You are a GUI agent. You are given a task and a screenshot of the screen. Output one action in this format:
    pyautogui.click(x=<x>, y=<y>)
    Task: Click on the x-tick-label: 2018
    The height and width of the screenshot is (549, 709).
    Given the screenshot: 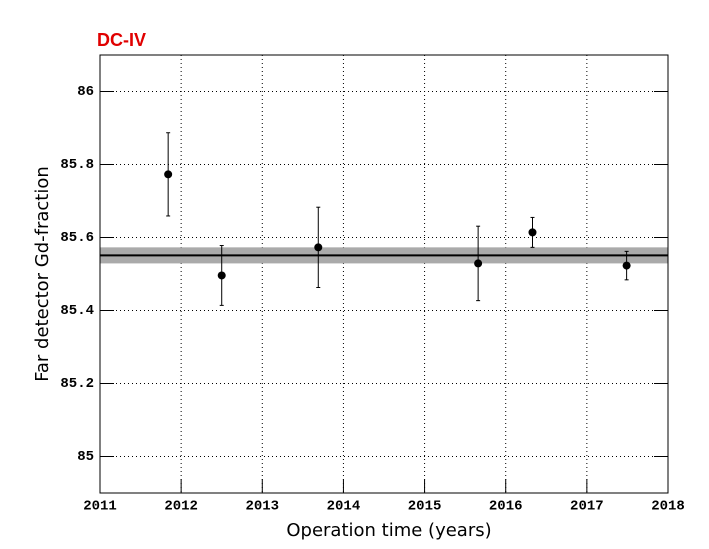 What is the action you would take?
    pyautogui.click(x=668, y=507)
    